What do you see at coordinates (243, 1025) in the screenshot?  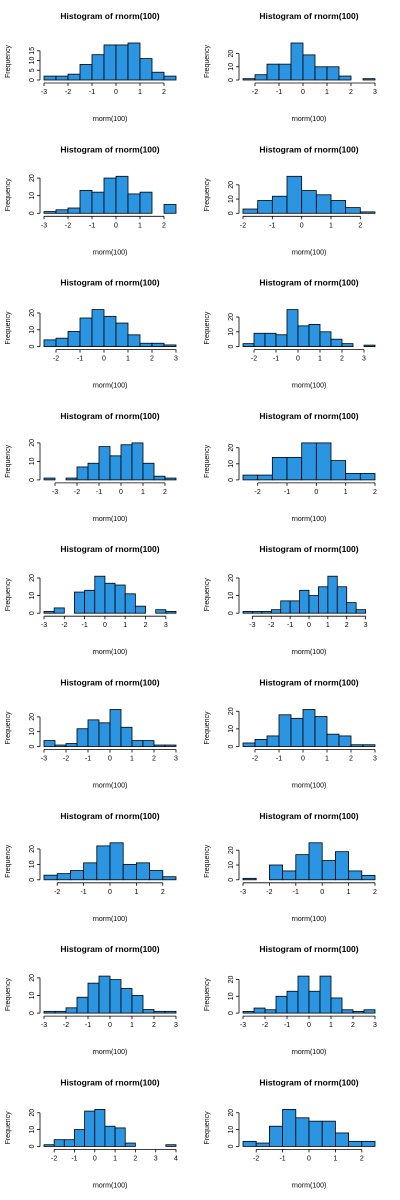 I see `x-tick-label: -3` at bounding box center [243, 1025].